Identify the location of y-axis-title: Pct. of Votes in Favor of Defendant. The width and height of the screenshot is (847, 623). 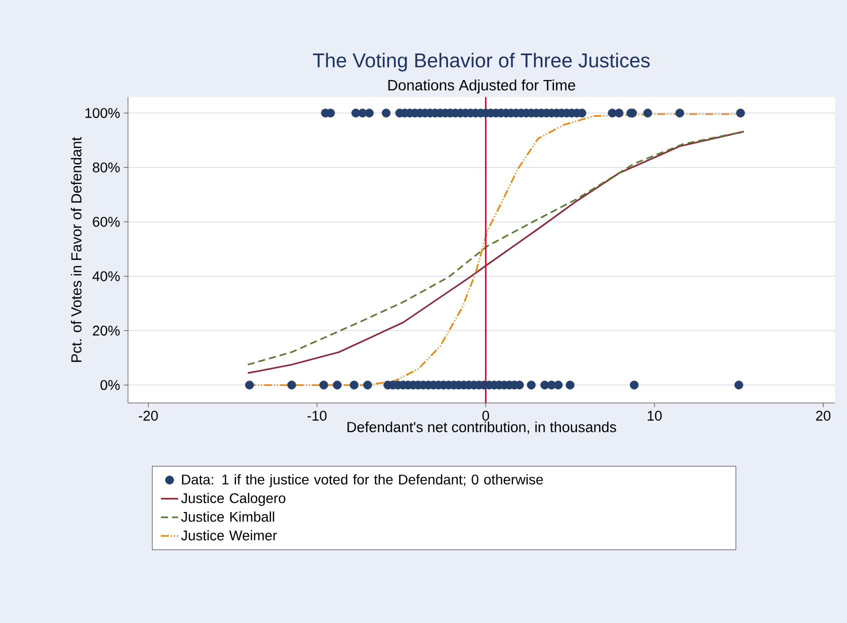
(76, 249).